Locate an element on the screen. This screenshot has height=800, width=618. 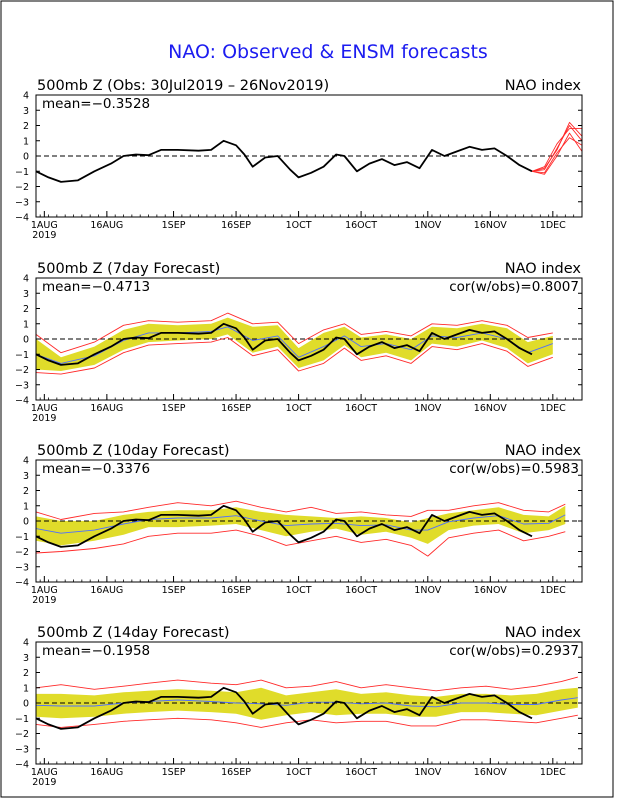
correlation-label: cor(w/obs)=0.2937 is located at coordinates (514, 651).